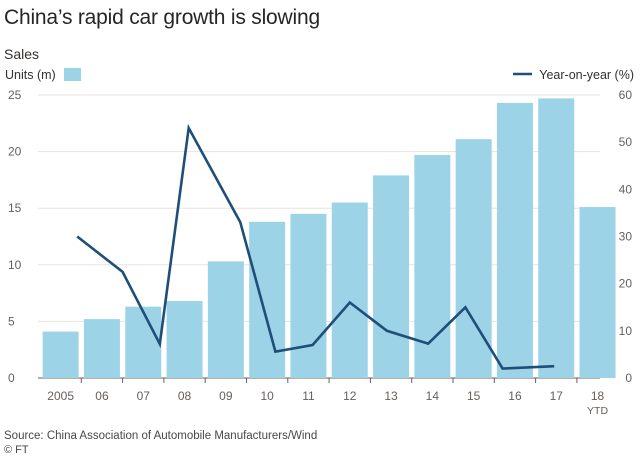 The width and height of the screenshot is (640, 457). Describe the element at coordinates (391, 396) in the screenshot. I see `x-tick-label: 13` at that location.